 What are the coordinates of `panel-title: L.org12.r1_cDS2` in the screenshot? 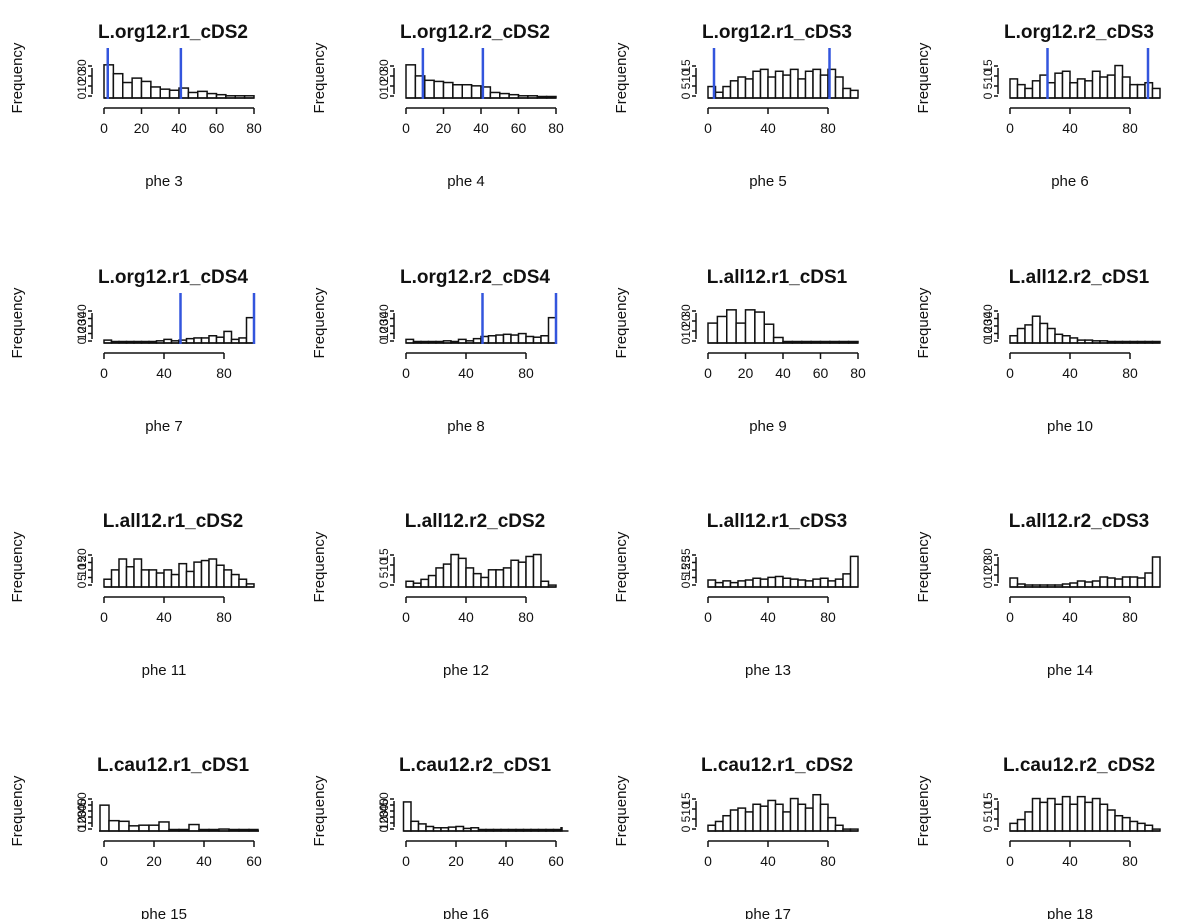 It's located at (173, 32).